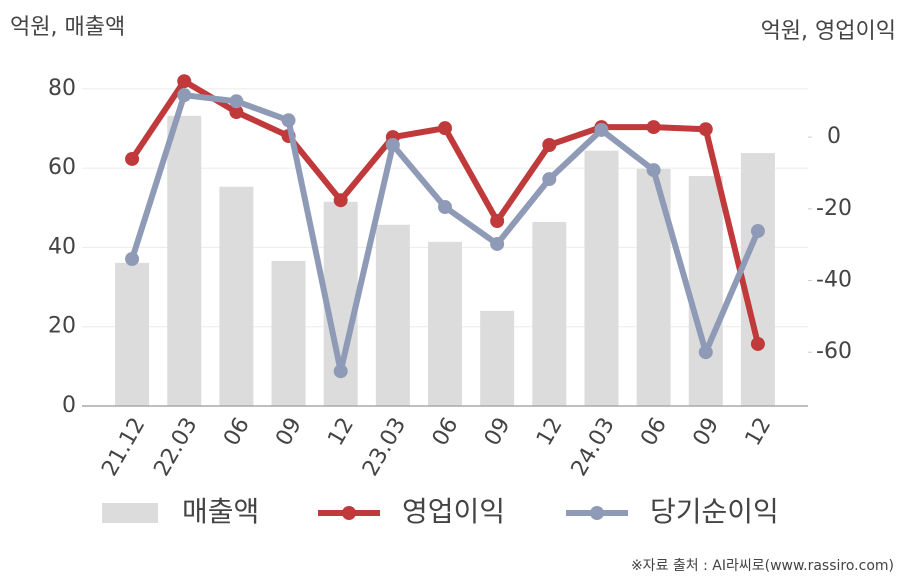  I want to click on x-tick-label: 24.03, so click(593, 447).